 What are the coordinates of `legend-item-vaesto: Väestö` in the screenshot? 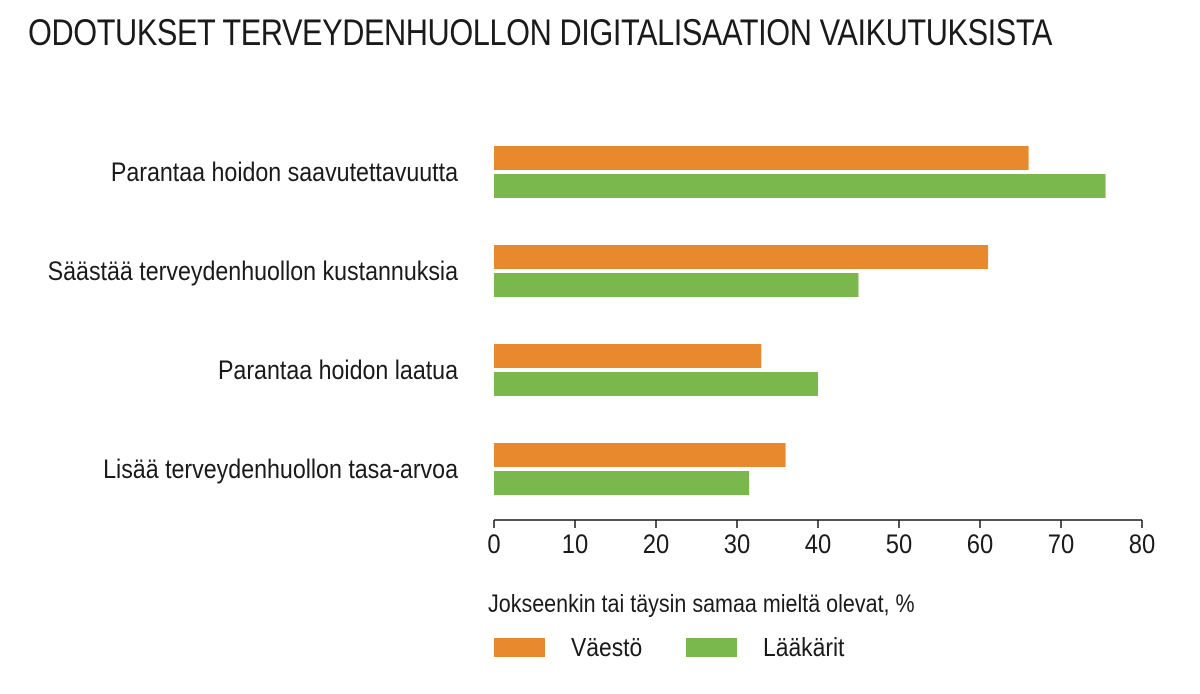 It's located at (573, 647).